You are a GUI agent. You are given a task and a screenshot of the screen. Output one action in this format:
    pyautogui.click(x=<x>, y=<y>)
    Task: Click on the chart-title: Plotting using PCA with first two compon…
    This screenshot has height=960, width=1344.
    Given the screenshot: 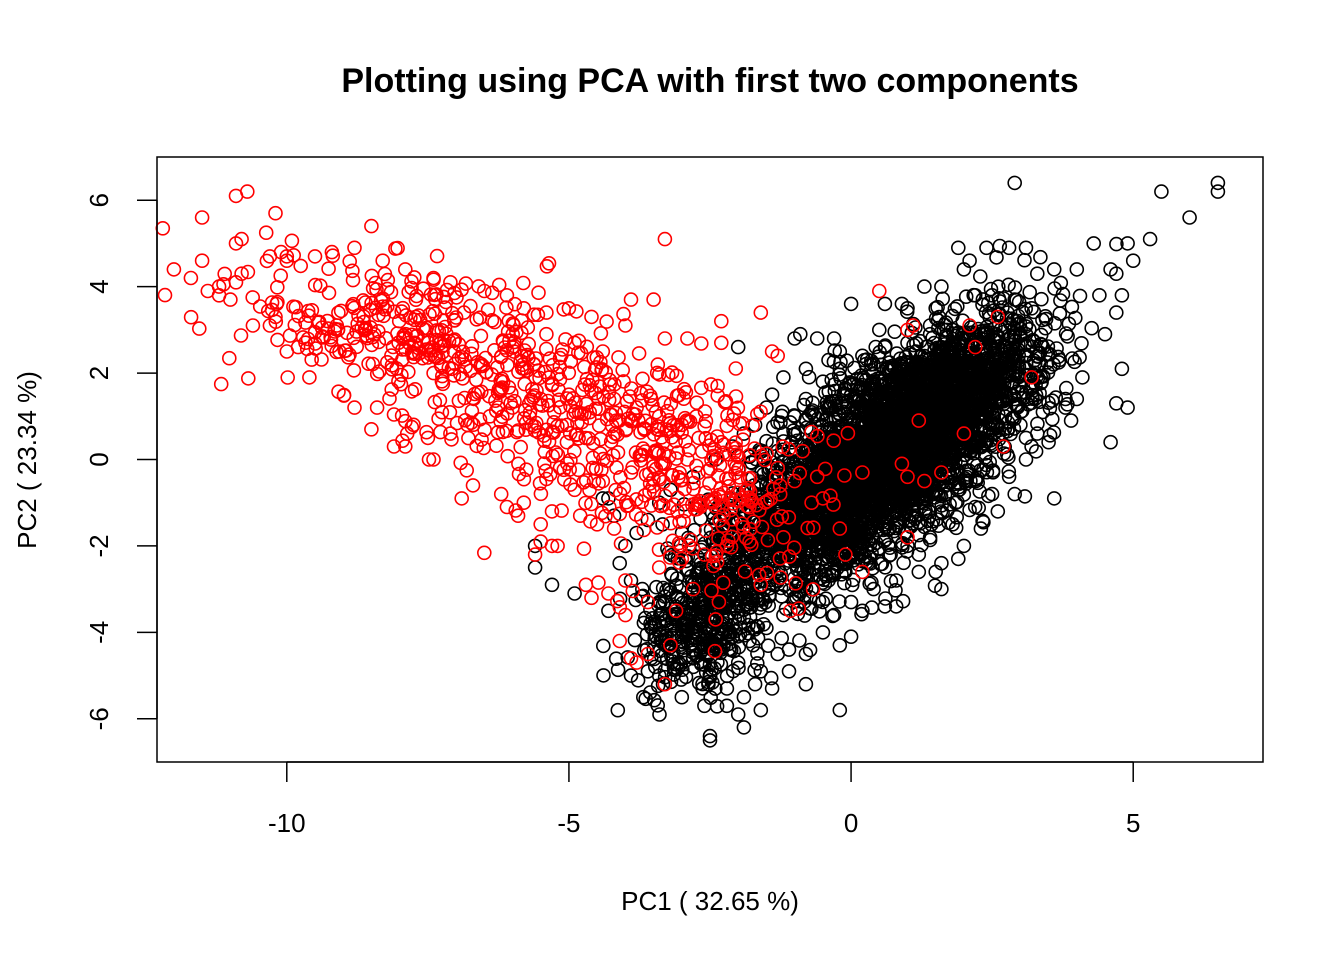 What is the action you would take?
    pyautogui.click(x=709, y=81)
    